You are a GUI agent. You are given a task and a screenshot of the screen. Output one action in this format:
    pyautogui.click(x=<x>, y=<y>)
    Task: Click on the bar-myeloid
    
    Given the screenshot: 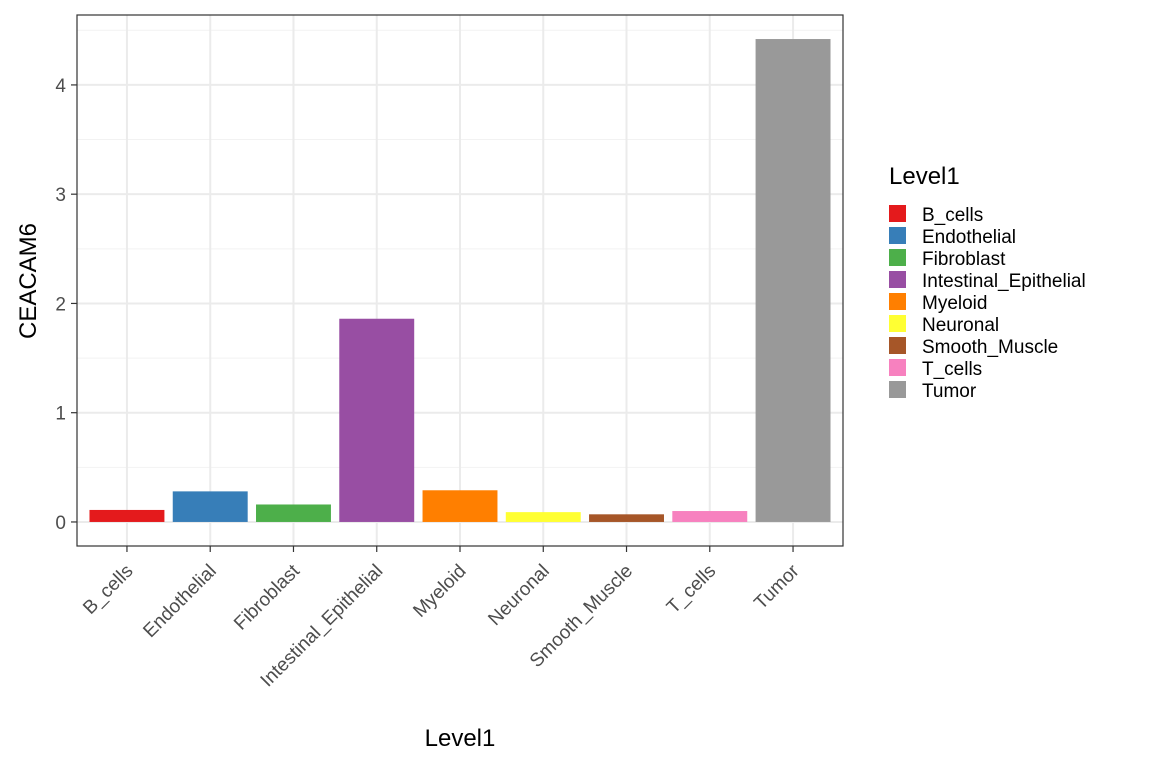 What is the action you would take?
    pyautogui.click(x=460, y=506)
    